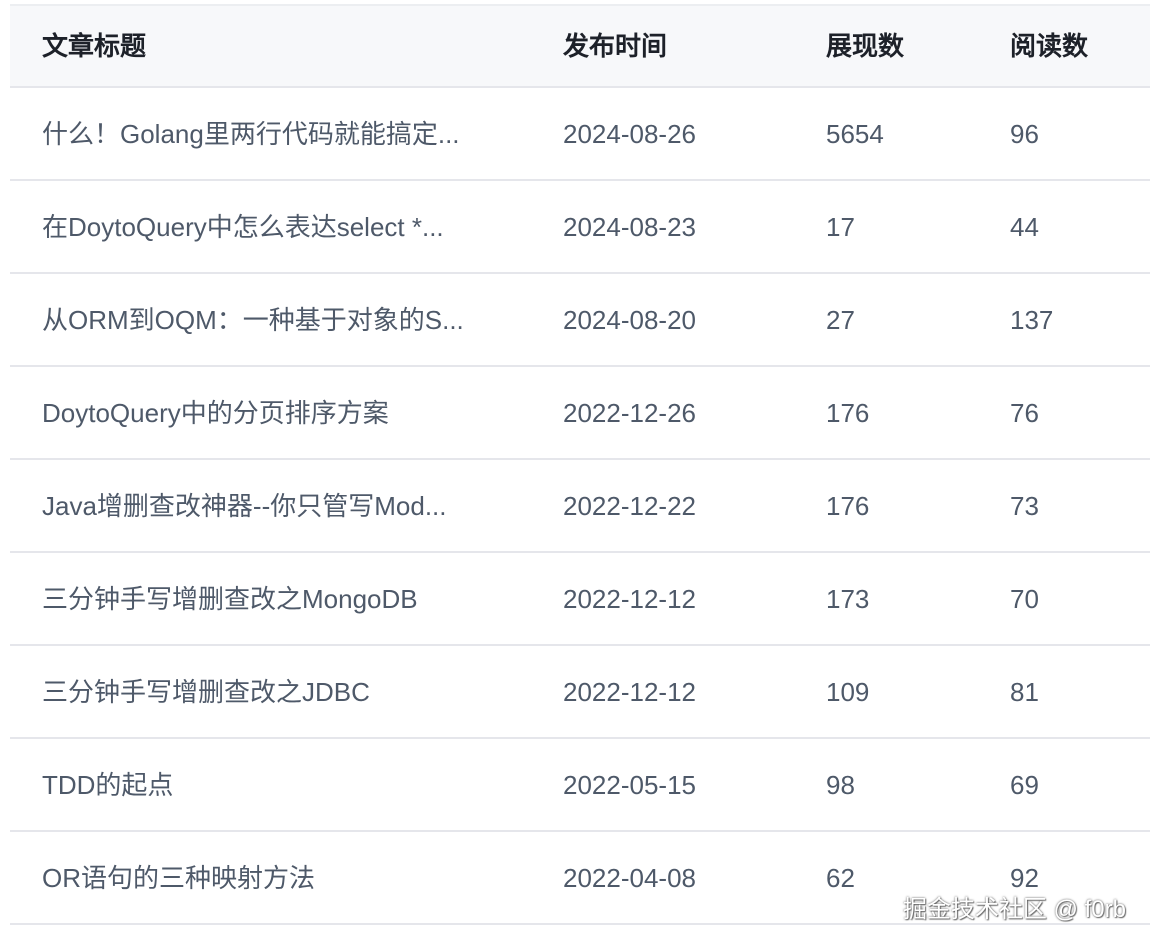  I want to click on header-reads: 阅读数, so click(1049, 46).